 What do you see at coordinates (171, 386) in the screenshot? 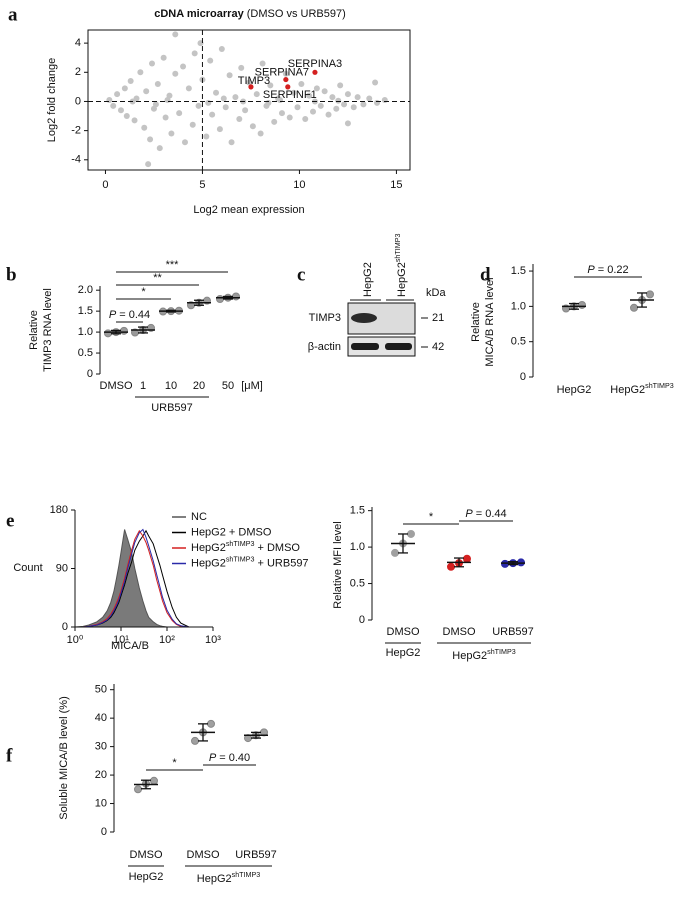
I see `x-tick-label: 10` at bounding box center [171, 386].